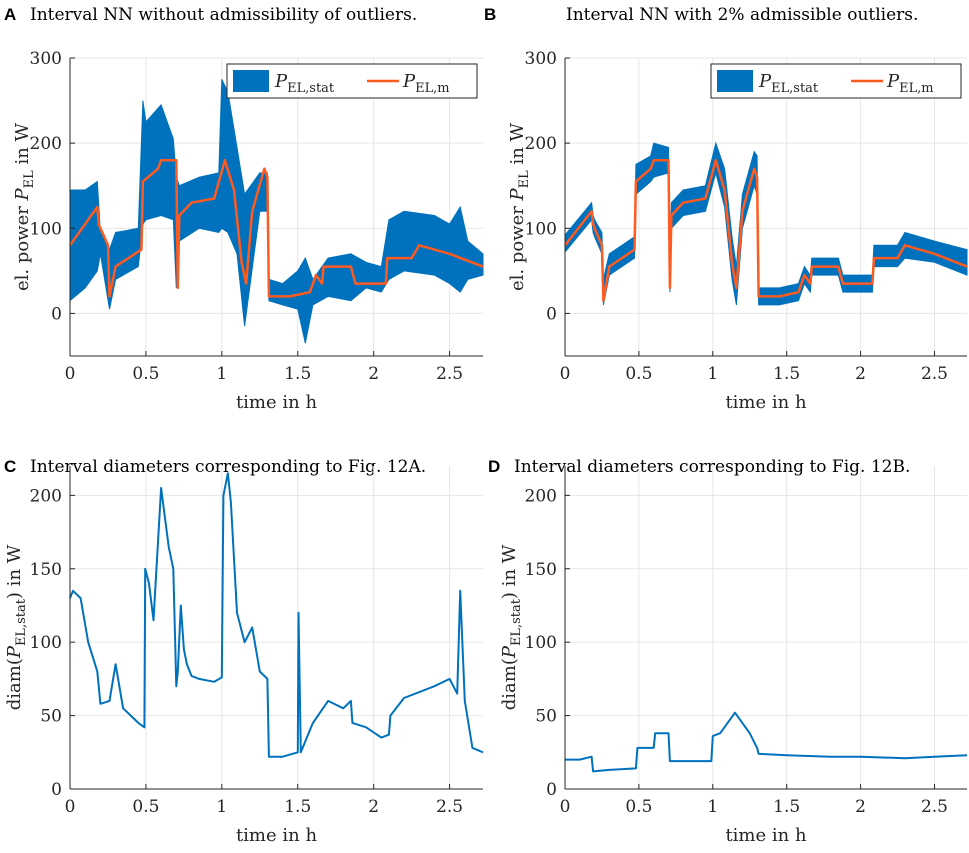  Describe the element at coordinates (766, 742) in the screenshot. I see `diam-line-d` at that location.